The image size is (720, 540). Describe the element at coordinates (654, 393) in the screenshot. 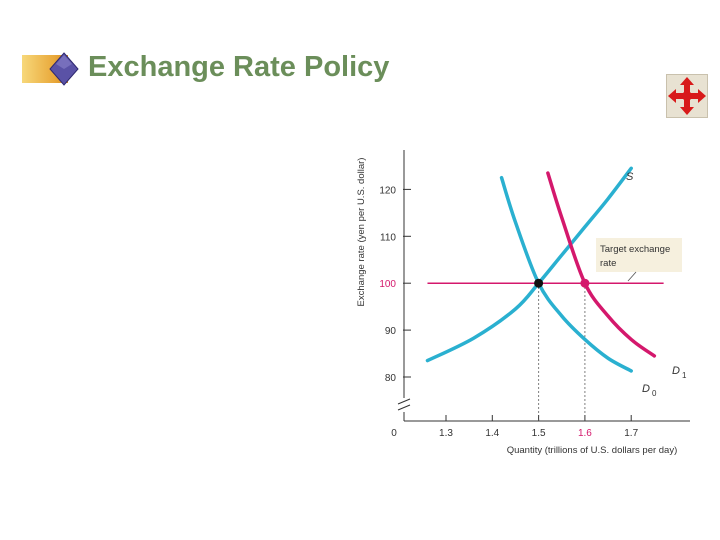

I see `curve-label-d0-subscript: 0` at that location.